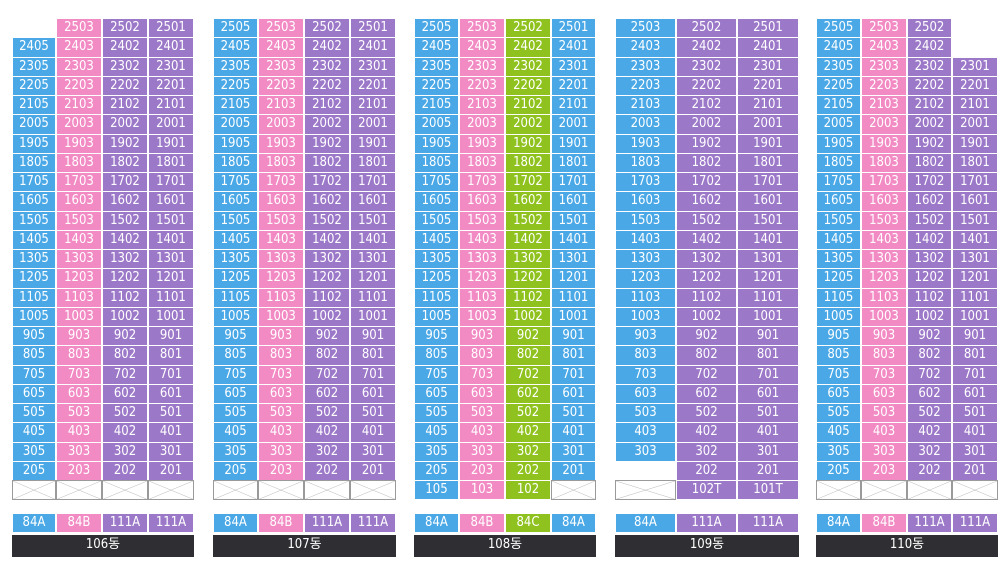 The height and width of the screenshot is (567, 1006). I want to click on unit-cell: 2105, so click(436, 105).